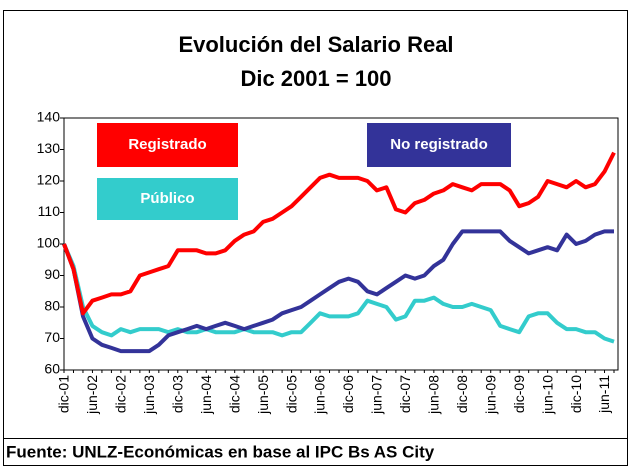  What do you see at coordinates (576, 394) in the screenshot?
I see `x-tick-label: dic-10` at bounding box center [576, 394].